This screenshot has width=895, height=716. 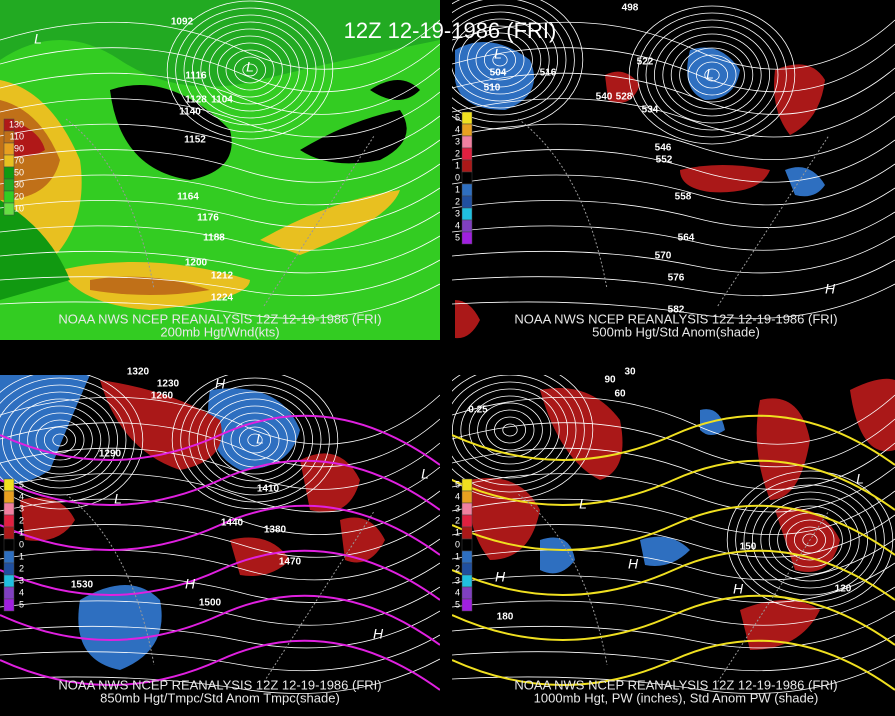 I want to click on contour-label: 90, so click(x=610, y=380).